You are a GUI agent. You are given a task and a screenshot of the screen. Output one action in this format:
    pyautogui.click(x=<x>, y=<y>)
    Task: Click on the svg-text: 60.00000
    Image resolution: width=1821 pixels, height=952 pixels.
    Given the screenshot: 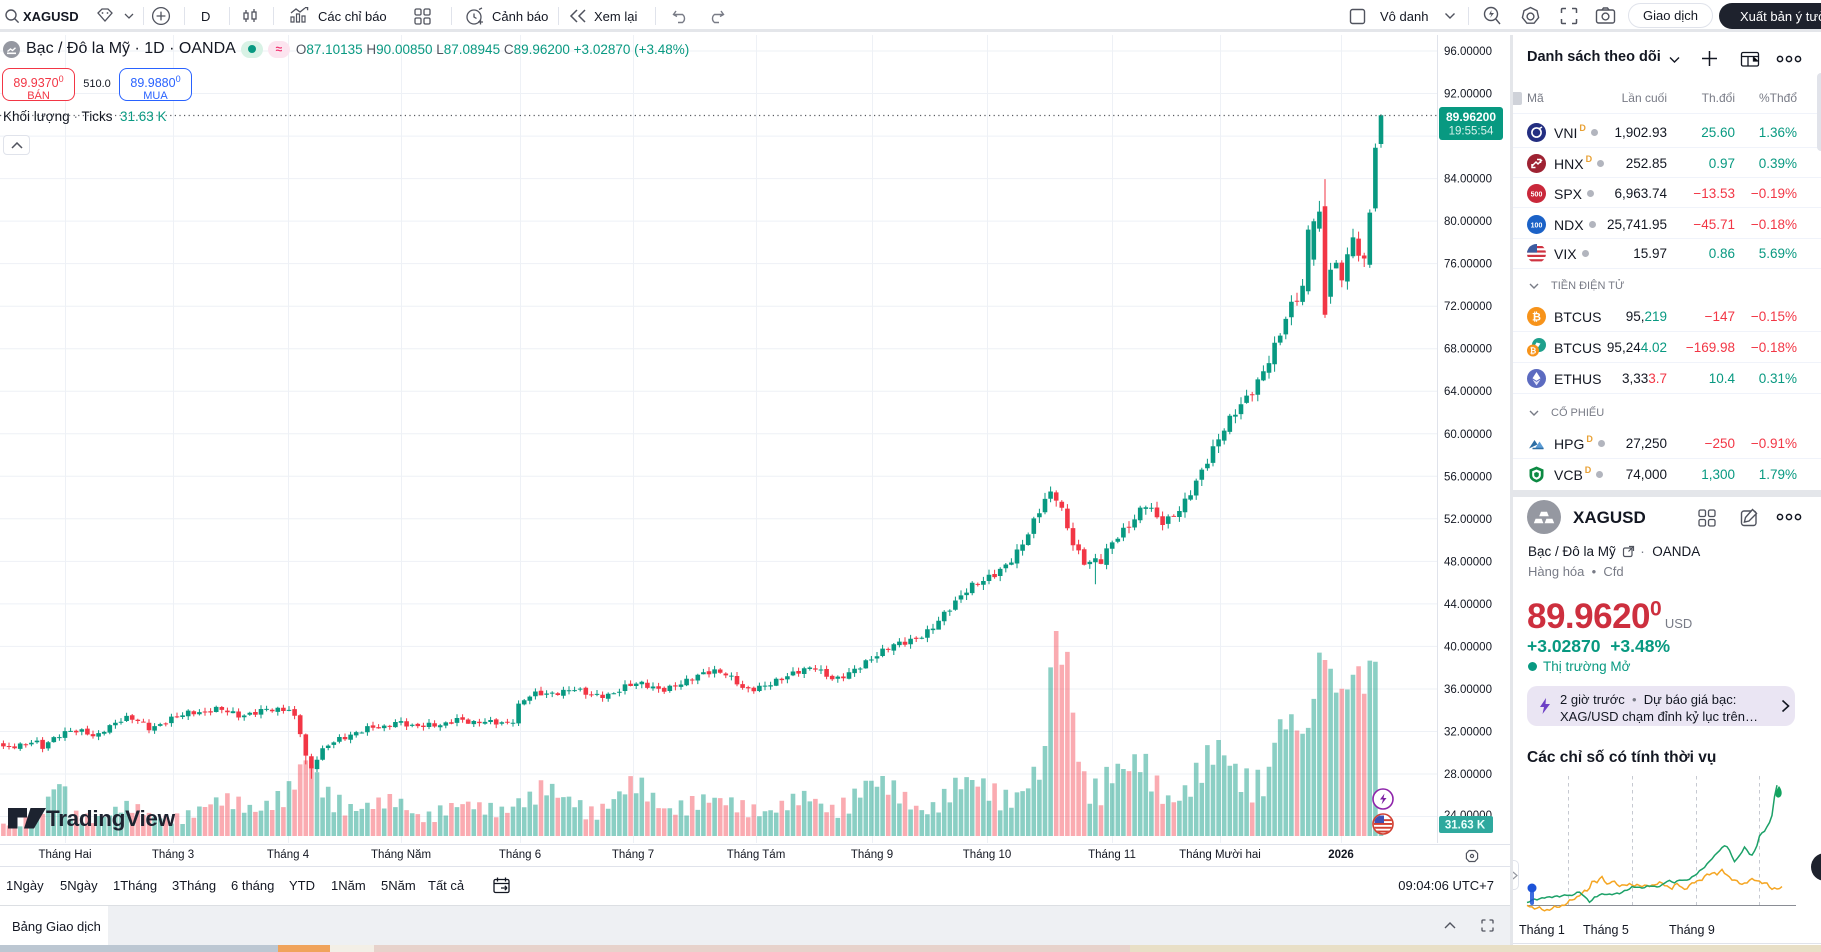 What is the action you would take?
    pyautogui.click(x=1468, y=435)
    